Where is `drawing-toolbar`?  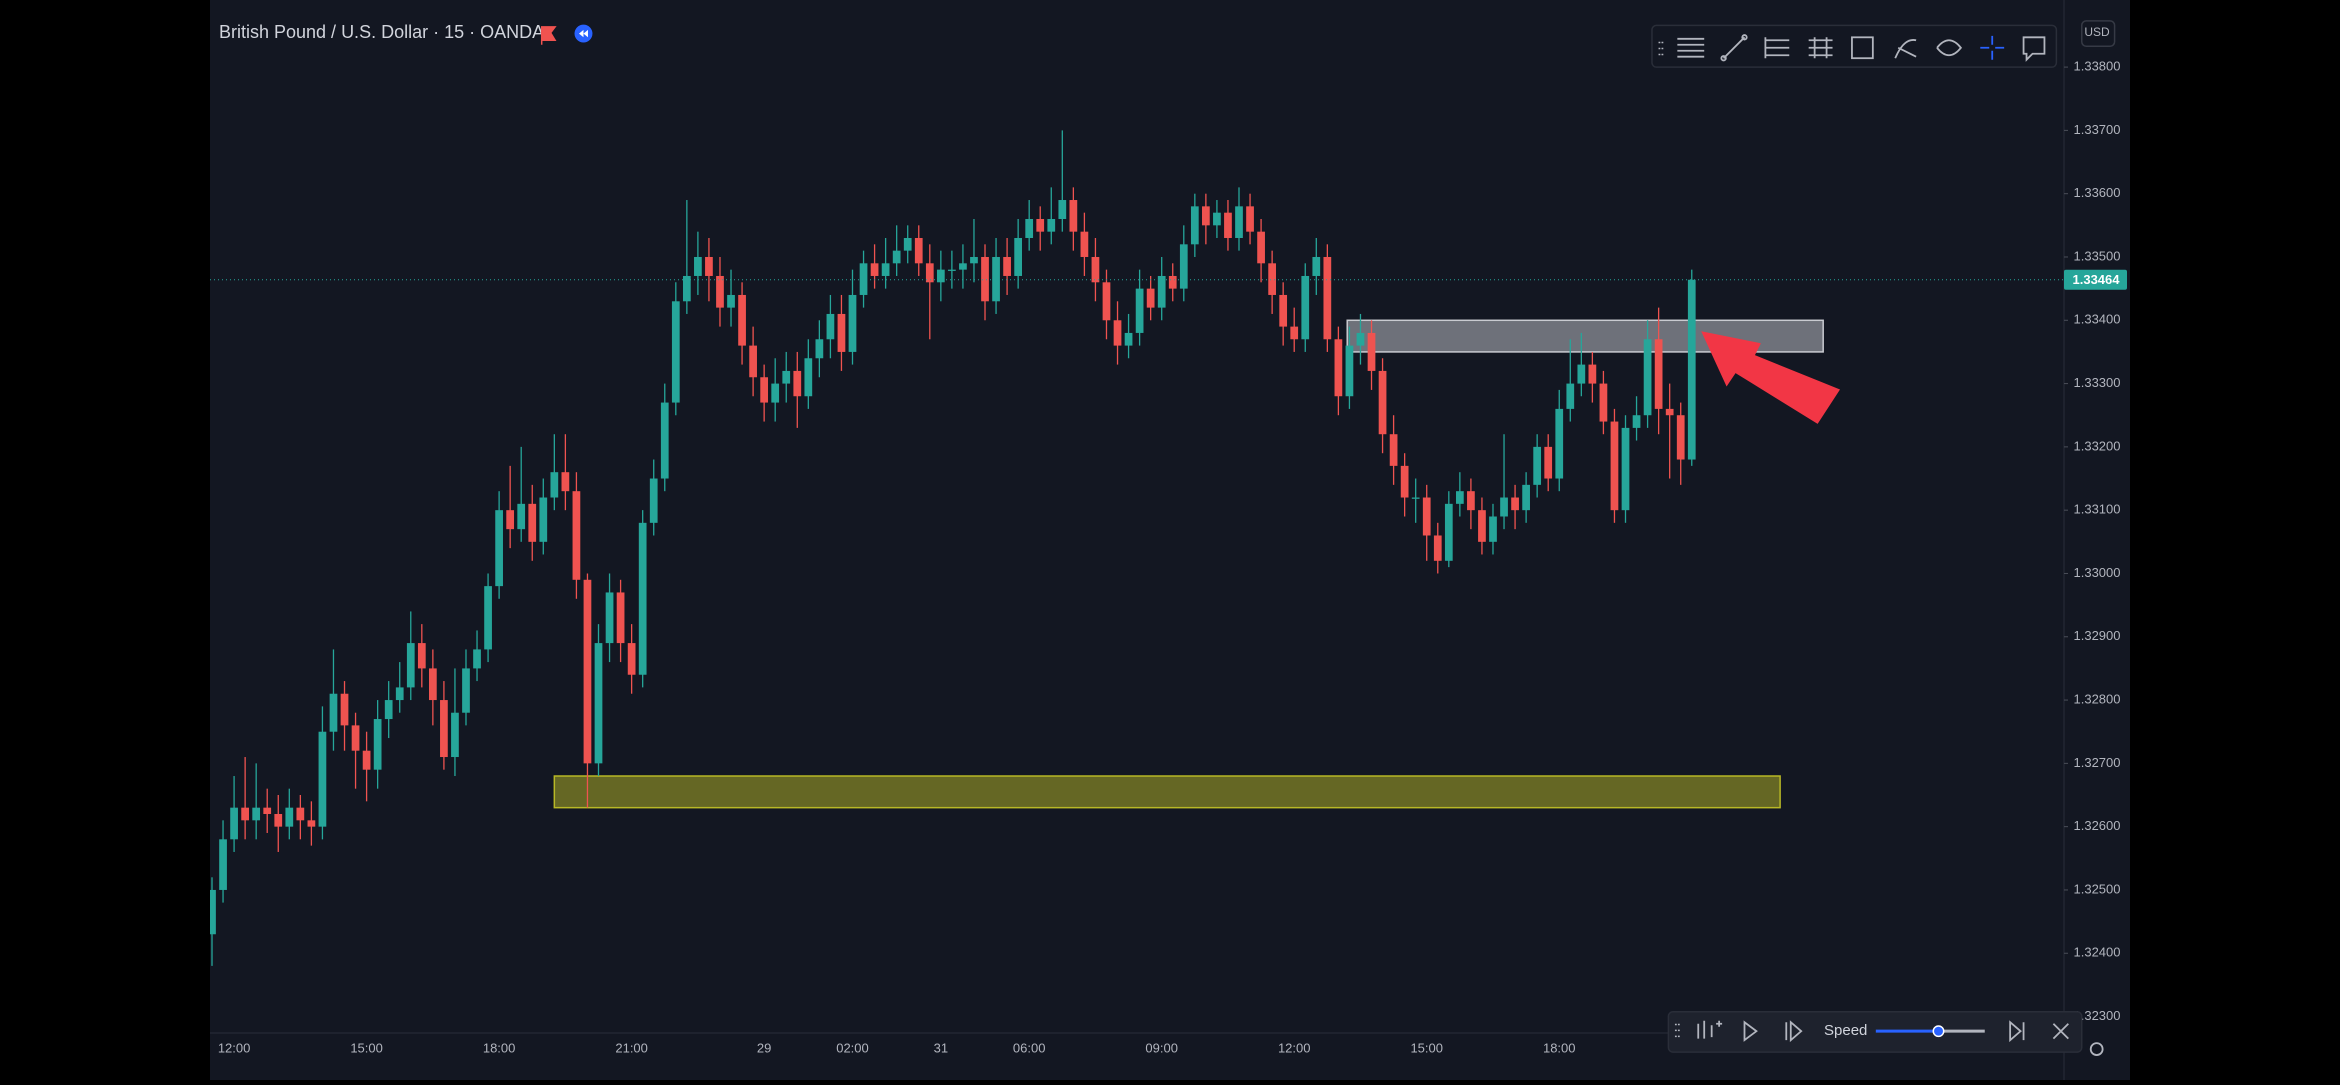 drawing-toolbar is located at coordinates (1854, 46).